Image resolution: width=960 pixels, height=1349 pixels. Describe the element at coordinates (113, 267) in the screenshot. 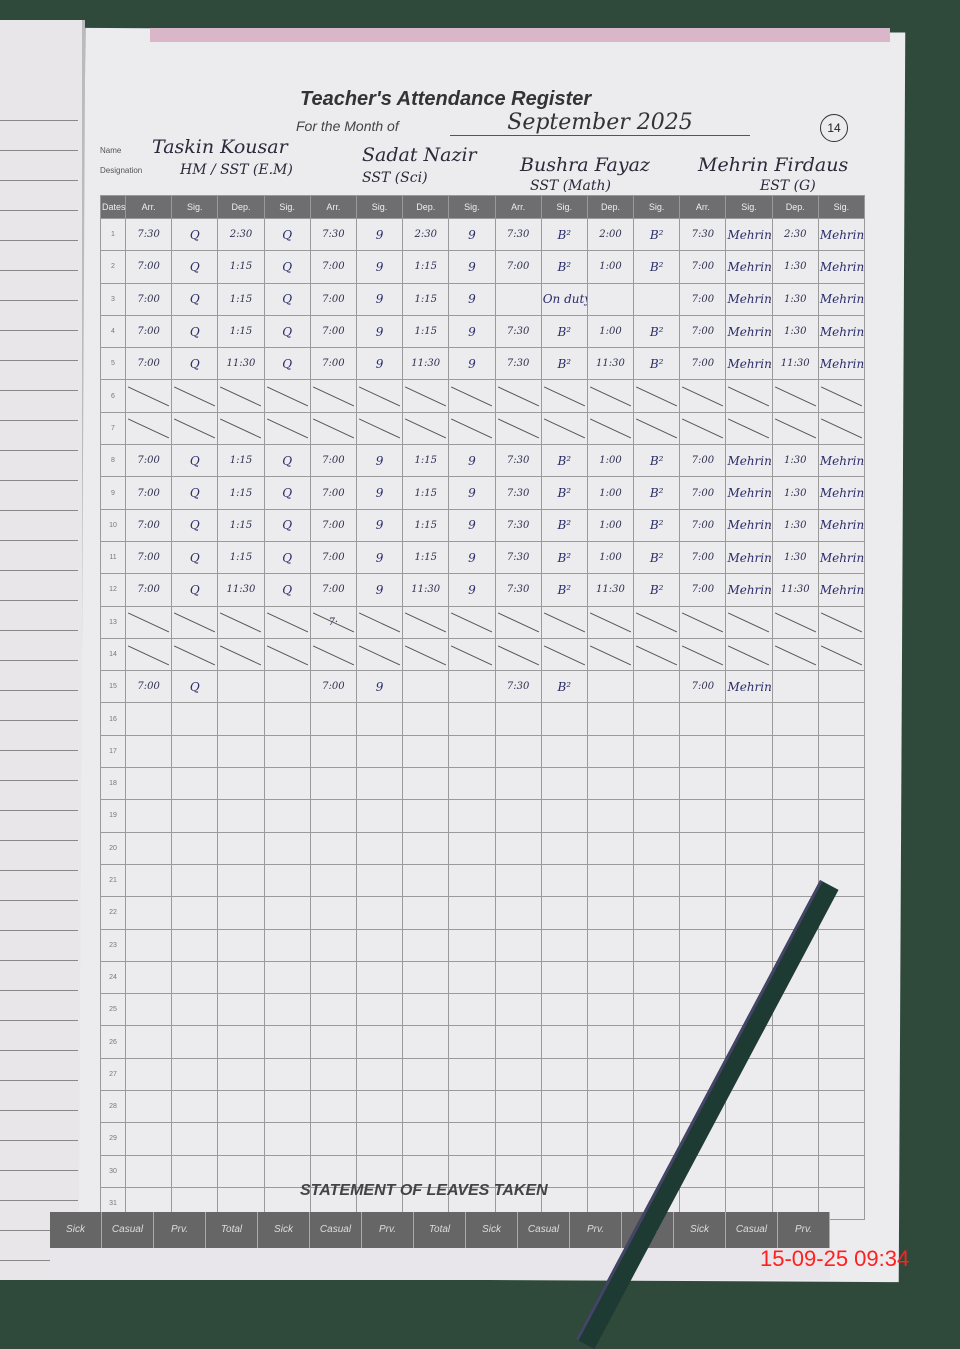

I see `date-cell: 2` at that location.